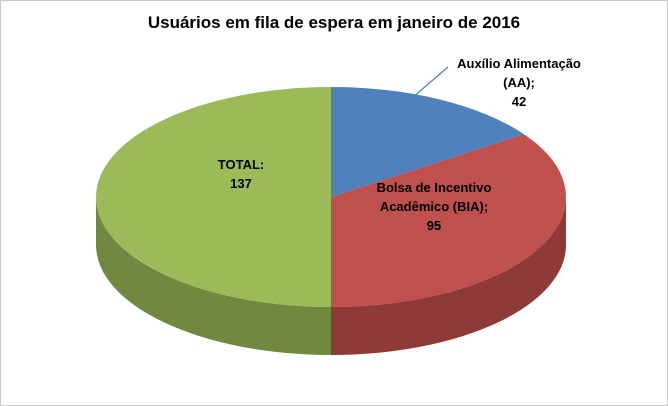  I want to click on data-label-aa-line1: Auxílio Alimentação, so click(519, 63).